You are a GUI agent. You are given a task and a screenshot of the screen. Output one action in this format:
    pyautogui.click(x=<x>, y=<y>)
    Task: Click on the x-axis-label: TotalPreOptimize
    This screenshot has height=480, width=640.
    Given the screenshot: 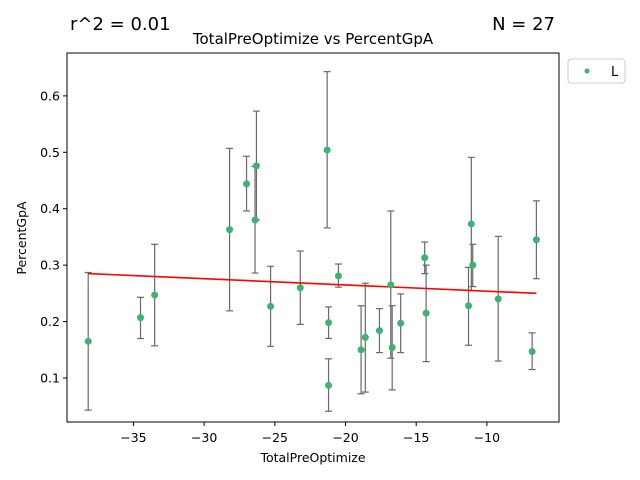 What is the action you would take?
    pyautogui.click(x=312, y=457)
    